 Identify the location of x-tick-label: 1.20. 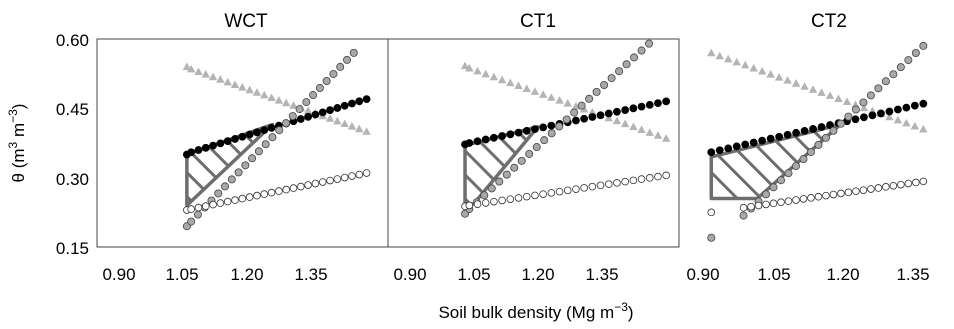
(842, 274).